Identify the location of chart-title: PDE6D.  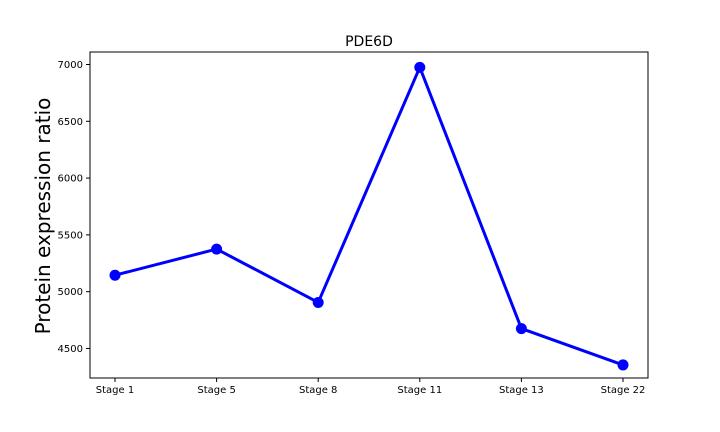
(369, 42).